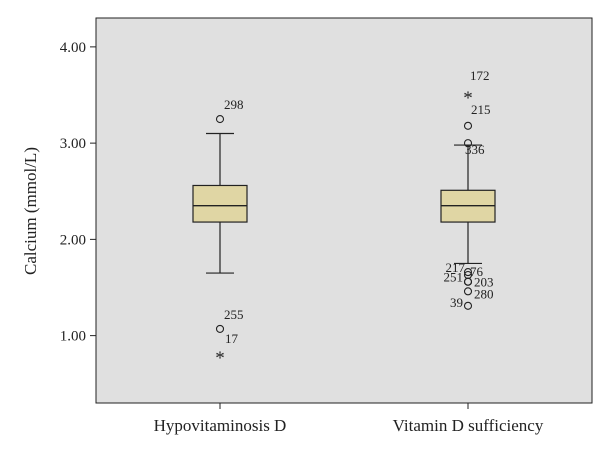 The width and height of the screenshot is (600, 457). What do you see at coordinates (234, 314) in the screenshot?
I see `outlier-label: 255` at bounding box center [234, 314].